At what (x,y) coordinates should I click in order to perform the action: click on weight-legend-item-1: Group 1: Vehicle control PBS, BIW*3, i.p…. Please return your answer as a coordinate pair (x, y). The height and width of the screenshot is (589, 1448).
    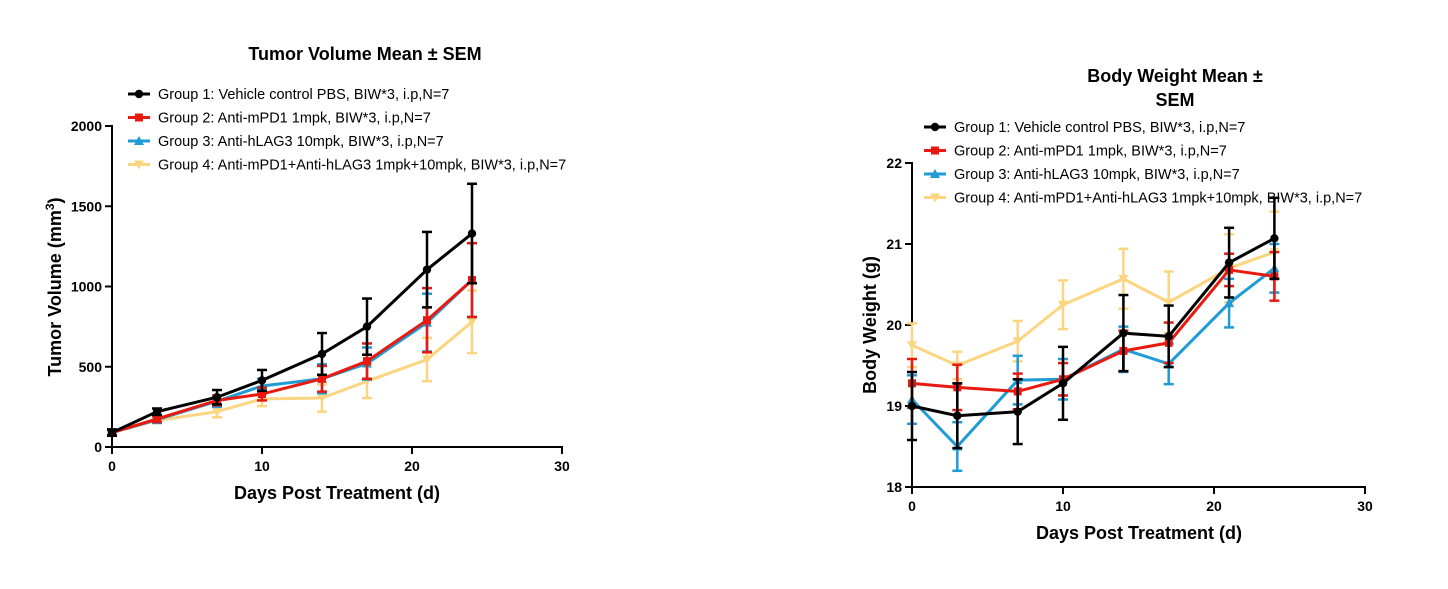
    Looking at the image, I should click on (1084, 128).